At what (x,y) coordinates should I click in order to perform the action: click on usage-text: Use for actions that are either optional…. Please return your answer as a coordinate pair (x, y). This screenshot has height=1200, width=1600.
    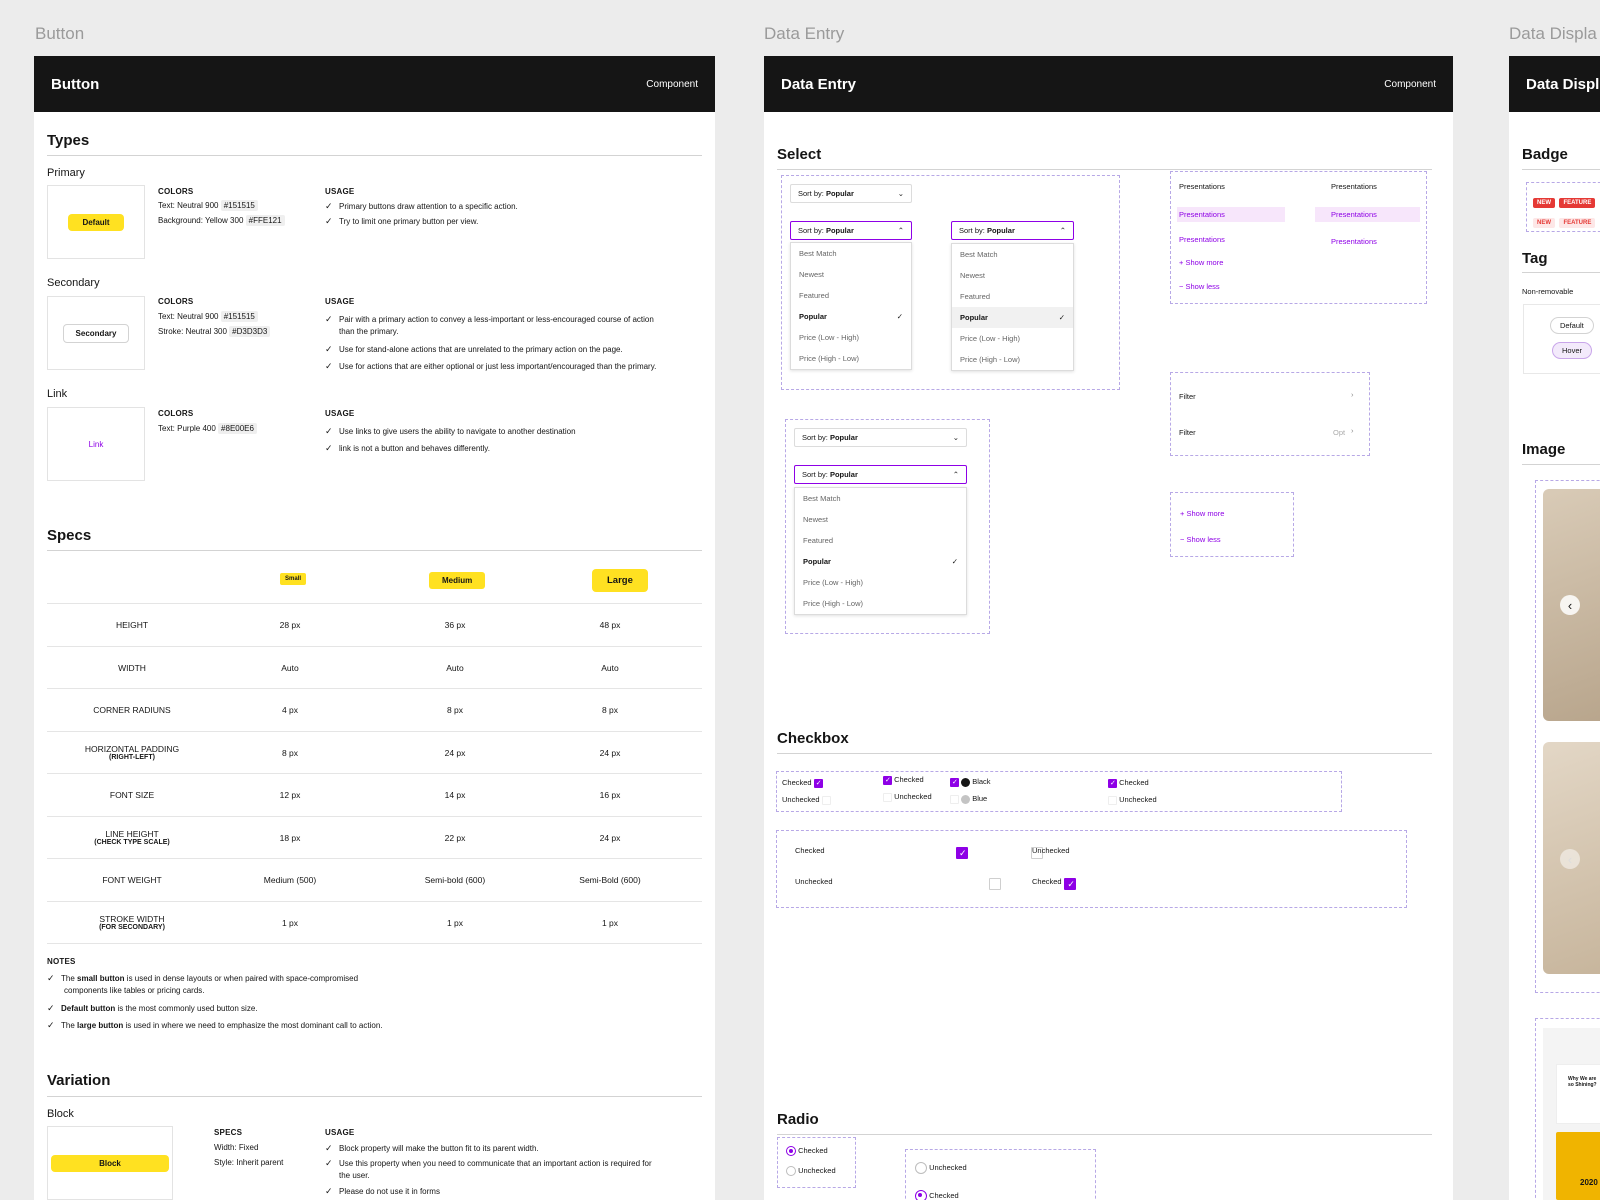
    Looking at the image, I should click on (498, 366).